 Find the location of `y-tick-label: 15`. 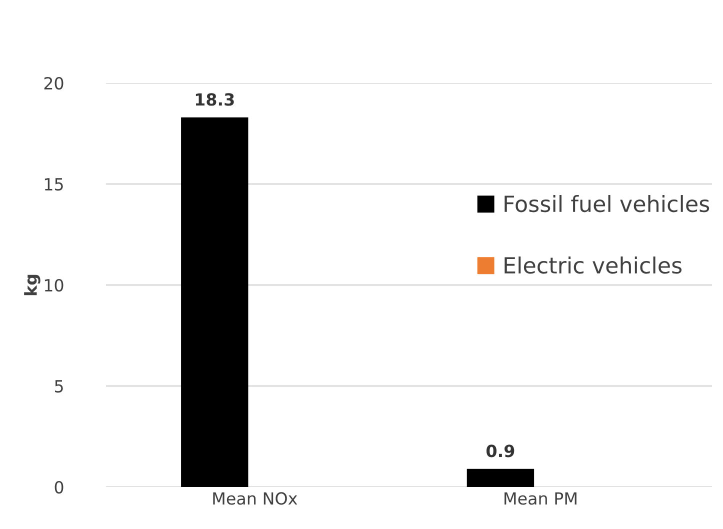

y-tick-label: 15 is located at coordinates (53, 184).